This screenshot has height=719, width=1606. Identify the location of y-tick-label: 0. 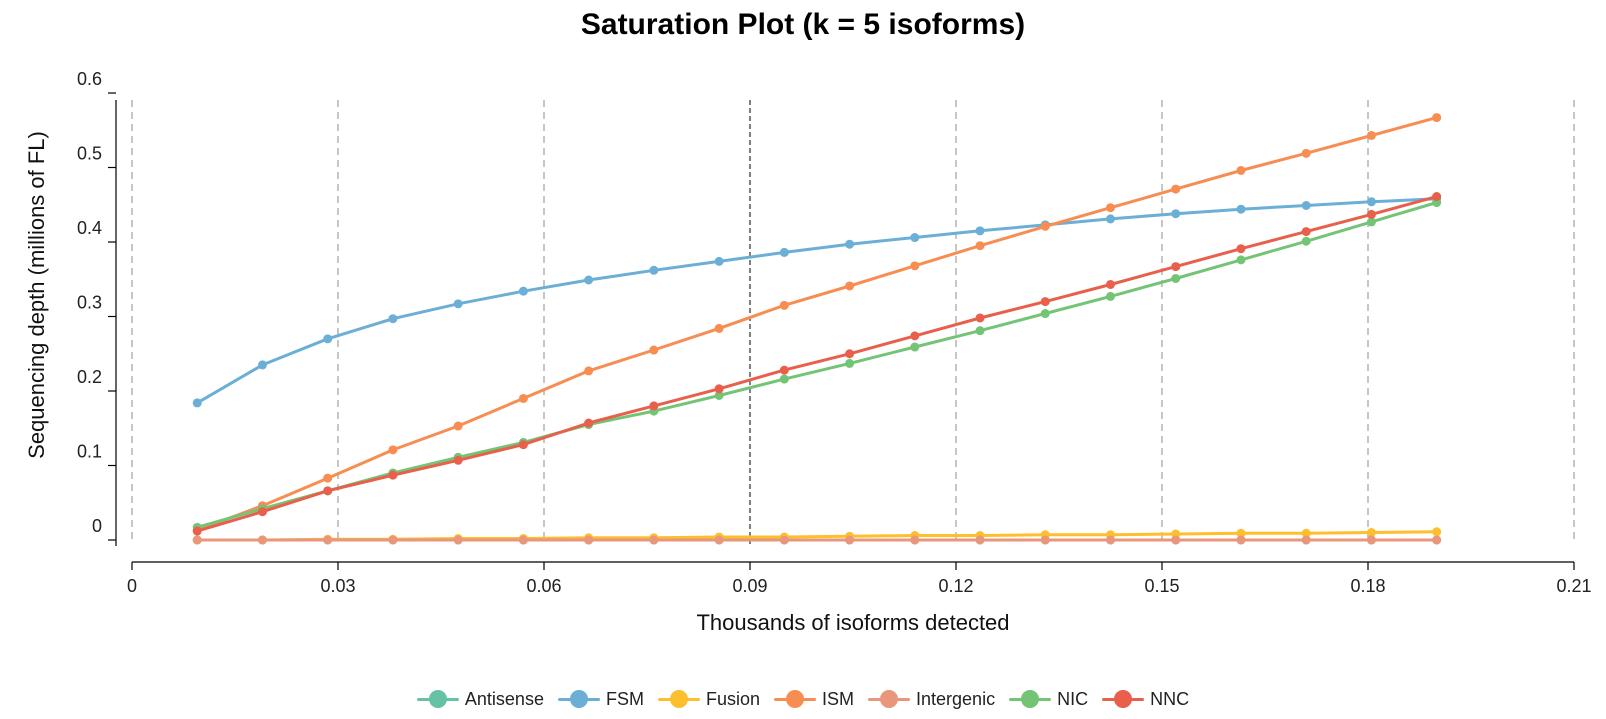
(97, 526).